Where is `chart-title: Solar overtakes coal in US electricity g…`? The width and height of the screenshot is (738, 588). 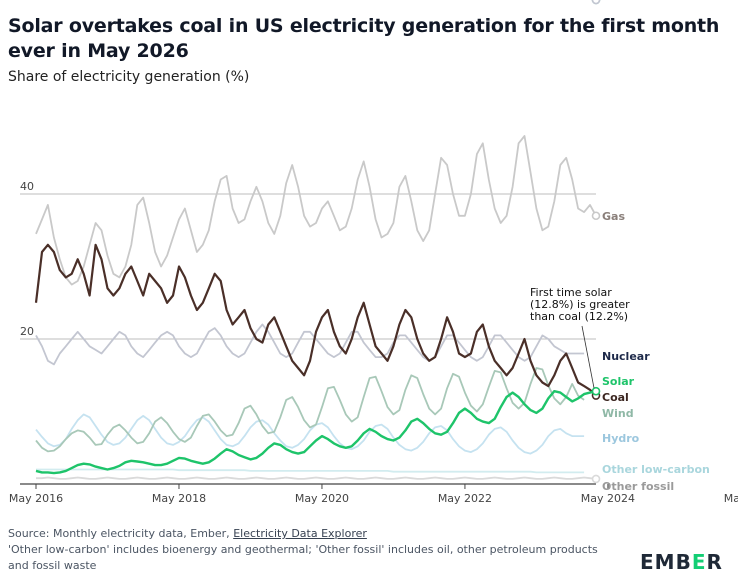
chart-title: Solar overtakes coal in US electricity g… is located at coordinates (364, 38).